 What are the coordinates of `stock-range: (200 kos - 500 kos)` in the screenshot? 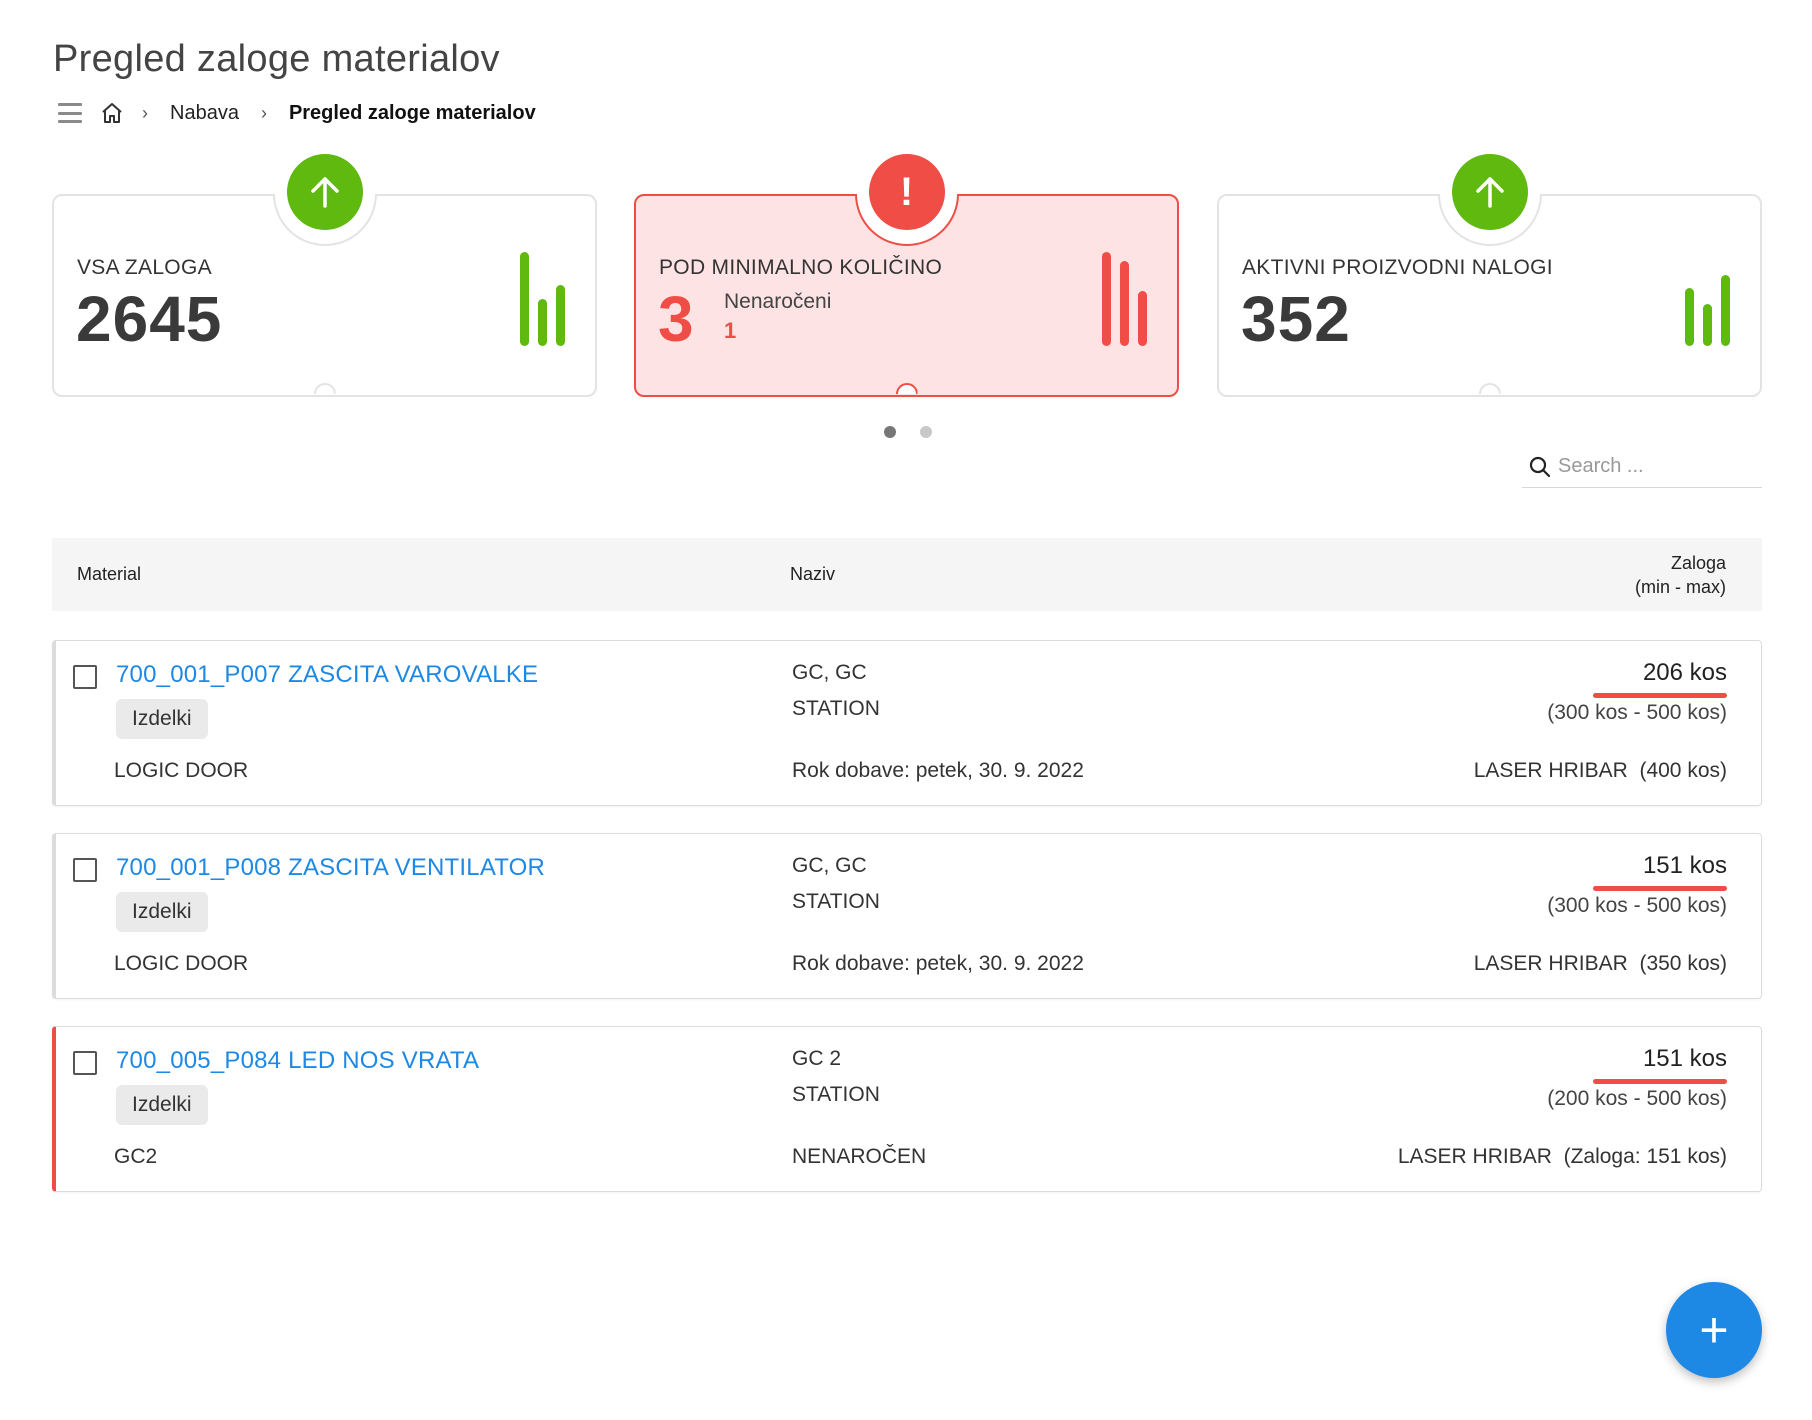 It's located at (1637, 1098).